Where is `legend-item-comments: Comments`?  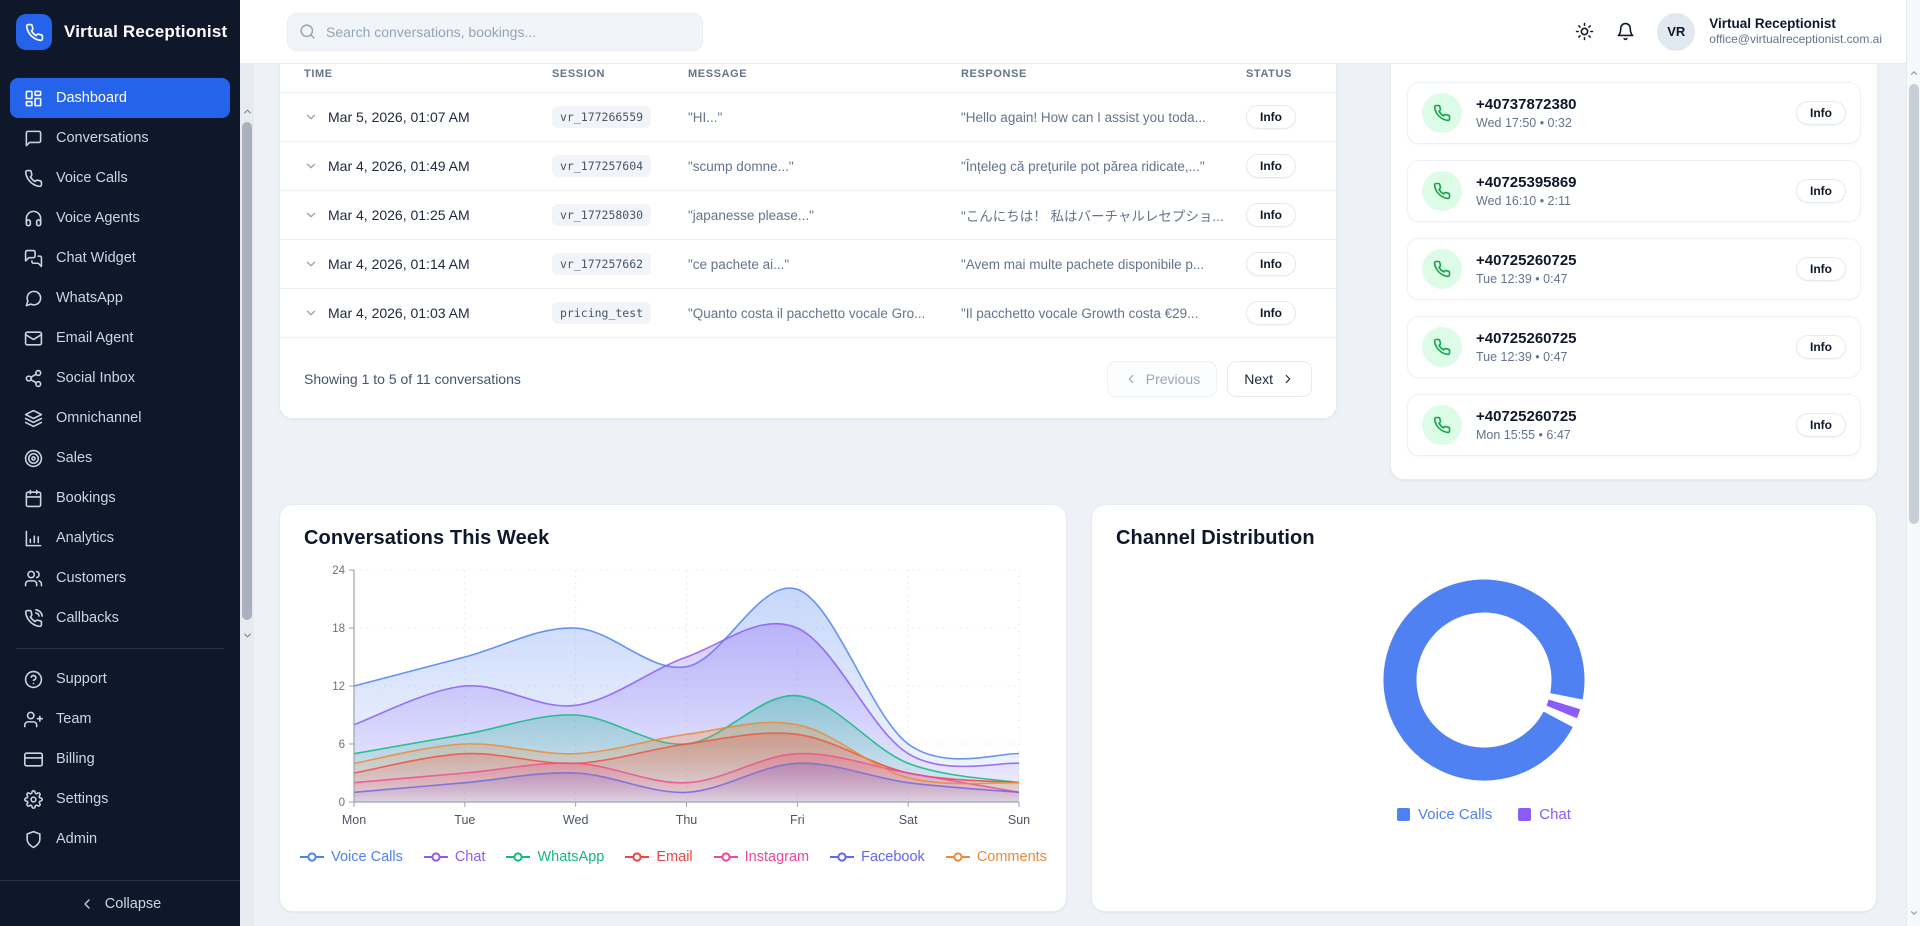
legend-item-comments: Comments is located at coordinates (996, 857).